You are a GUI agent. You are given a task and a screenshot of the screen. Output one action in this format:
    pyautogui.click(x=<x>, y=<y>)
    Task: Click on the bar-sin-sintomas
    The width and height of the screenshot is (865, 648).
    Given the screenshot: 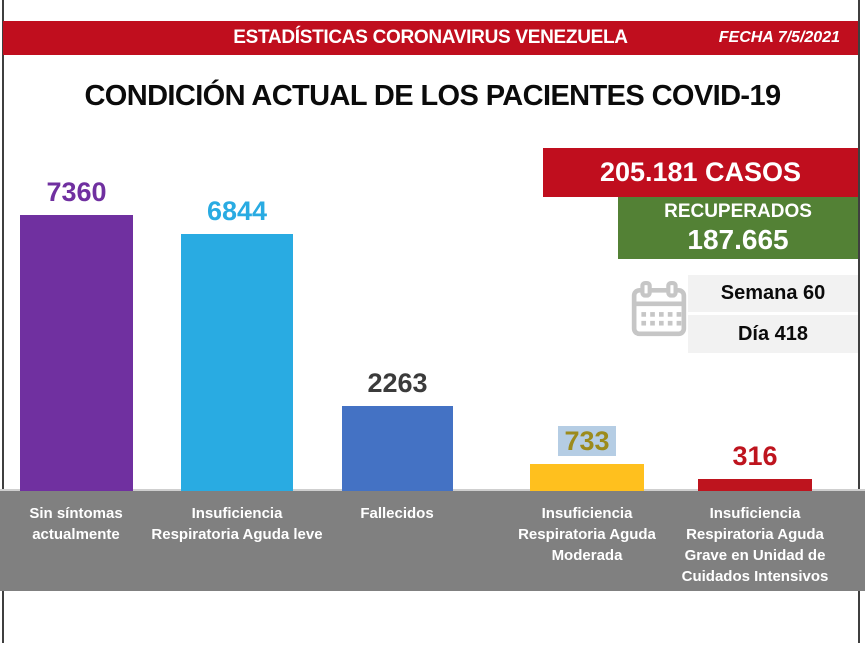 What is the action you would take?
    pyautogui.click(x=76, y=353)
    